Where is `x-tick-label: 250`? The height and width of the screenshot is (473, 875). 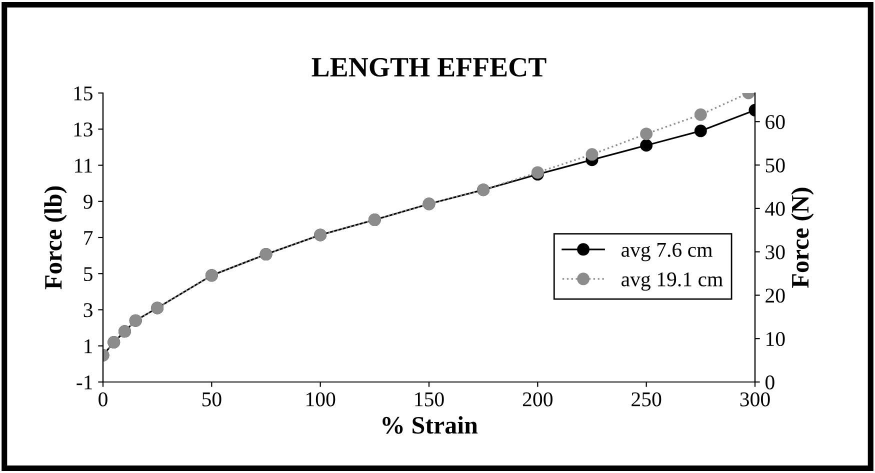
x-tick-label: 250 is located at coordinates (647, 399).